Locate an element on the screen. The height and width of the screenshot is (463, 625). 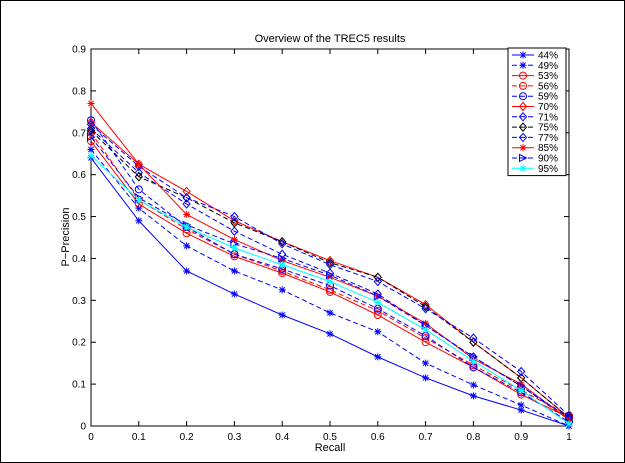
y-tick-label: 0.2 is located at coordinates (79, 343).